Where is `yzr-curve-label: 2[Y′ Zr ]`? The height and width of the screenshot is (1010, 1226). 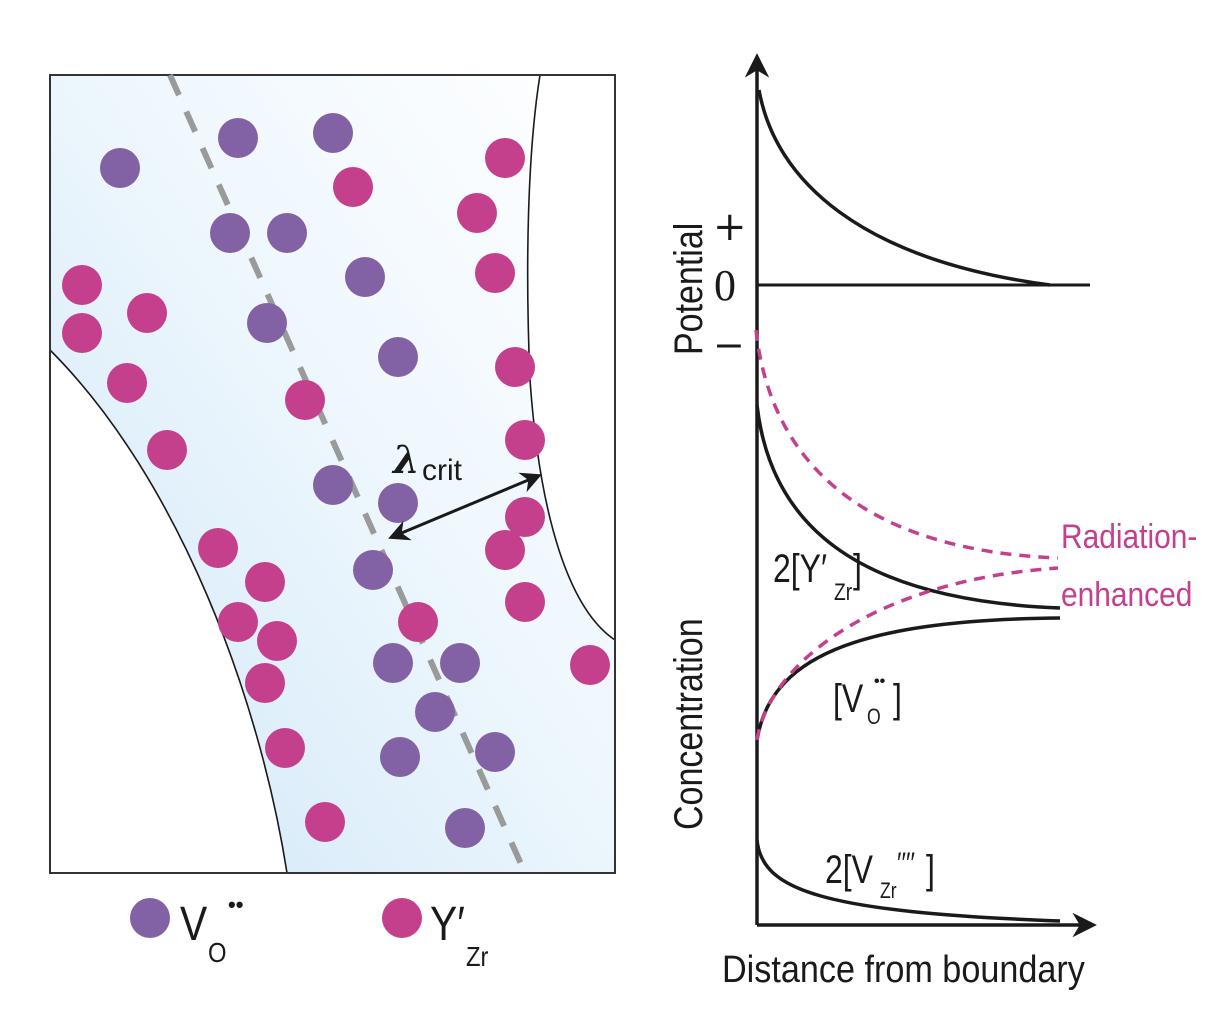
yzr-curve-label: 2[Y′ Zr ] is located at coordinates (817, 576).